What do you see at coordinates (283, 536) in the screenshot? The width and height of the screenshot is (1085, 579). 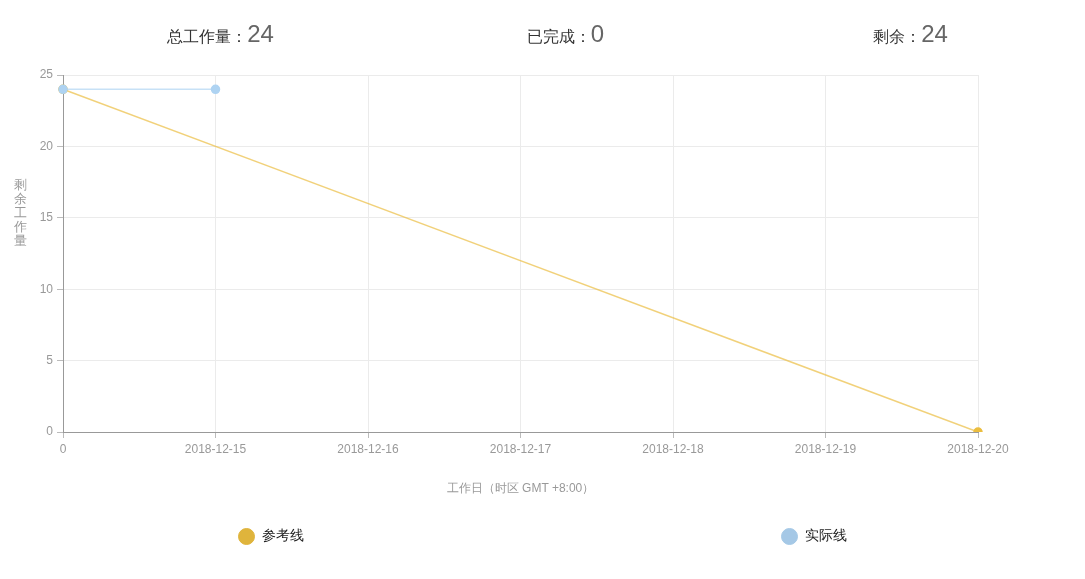 I see `legend-label: 参考线` at bounding box center [283, 536].